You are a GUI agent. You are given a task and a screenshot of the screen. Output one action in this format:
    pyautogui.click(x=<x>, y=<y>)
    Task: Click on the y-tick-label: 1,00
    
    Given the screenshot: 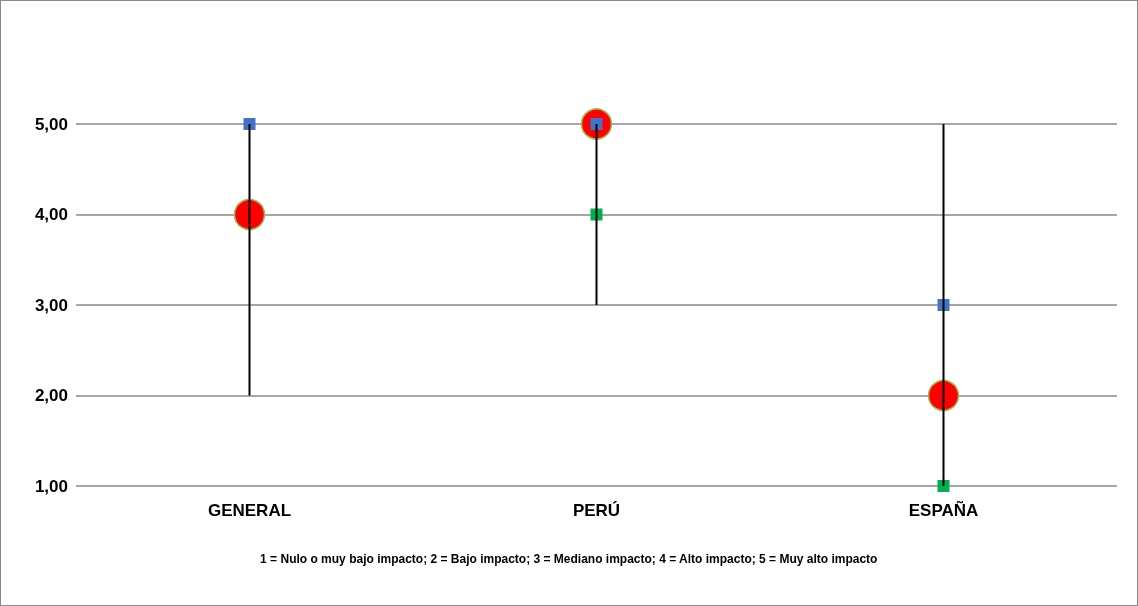 What is the action you would take?
    pyautogui.click(x=51, y=486)
    